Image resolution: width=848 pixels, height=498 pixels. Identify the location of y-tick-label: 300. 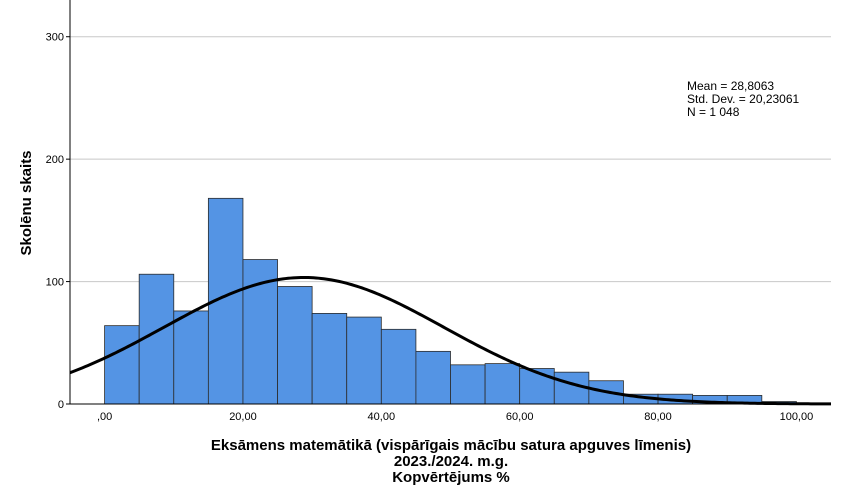
(55, 38).